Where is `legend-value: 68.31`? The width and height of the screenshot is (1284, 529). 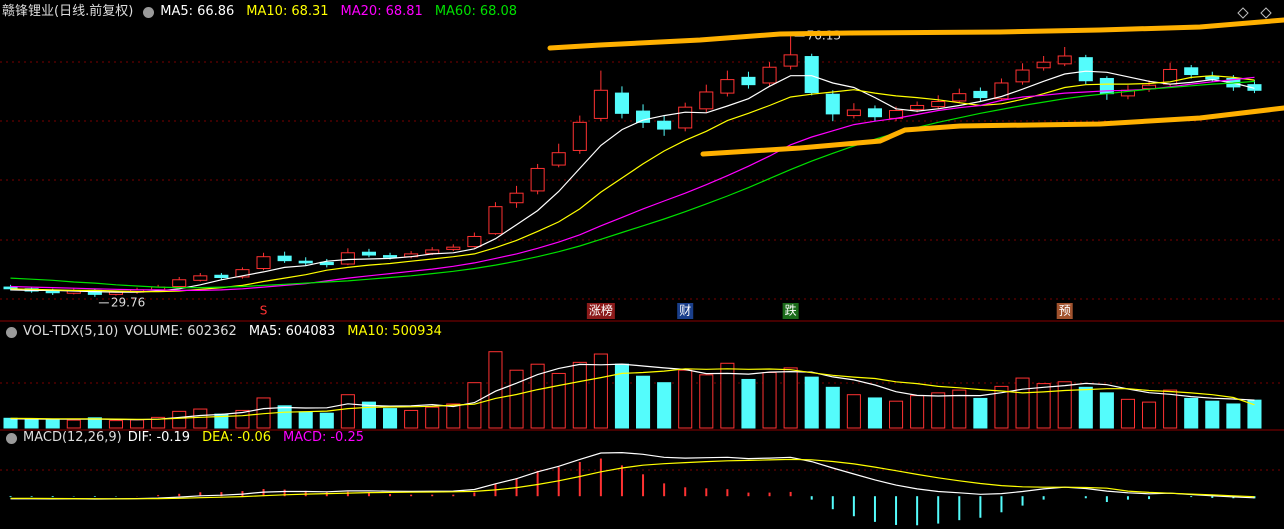
legend-value: 68.31 is located at coordinates (310, 11).